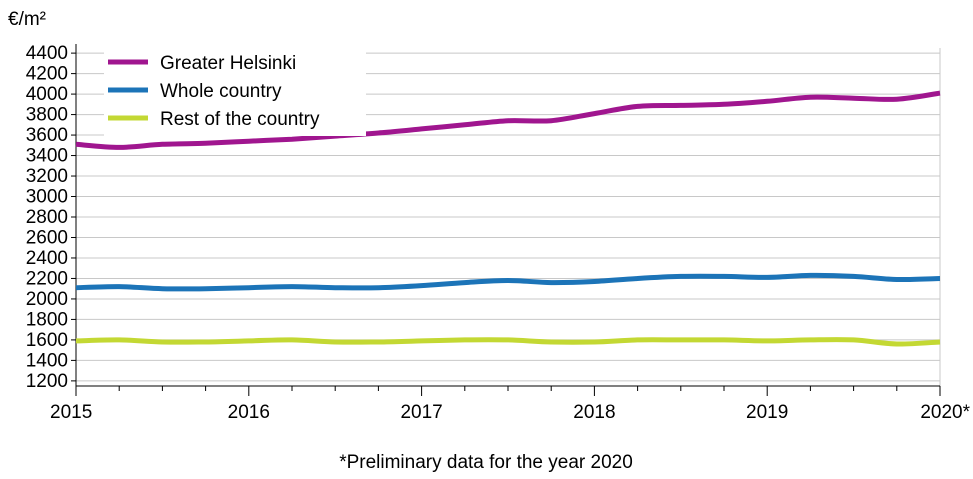  Describe the element at coordinates (27, 19) in the screenshot. I see `y-axis-unit-label: €/m²` at that location.